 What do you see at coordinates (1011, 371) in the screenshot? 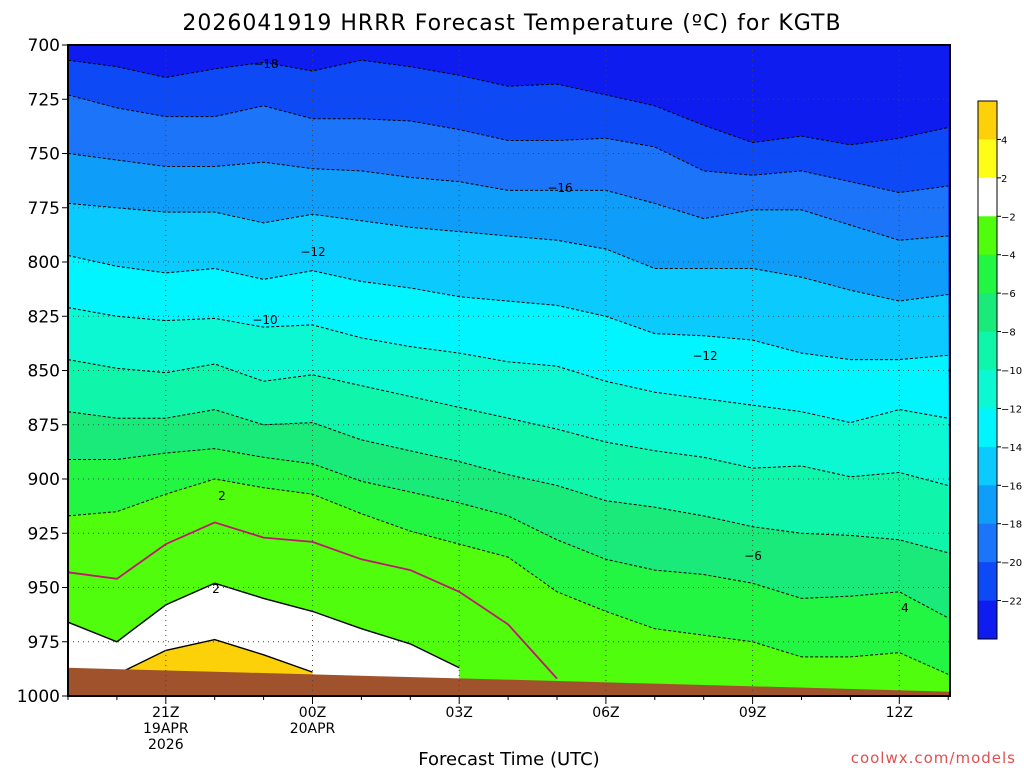
I see `colorbar-tick-label: −10` at bounding box center [1011, 371].